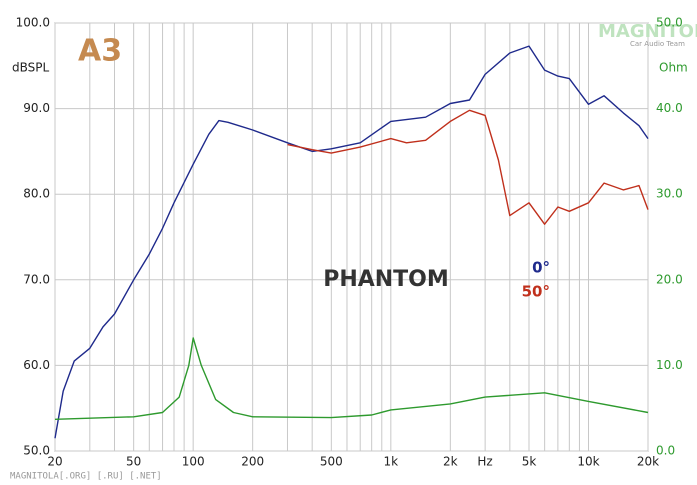 The image size is (697, 485). I want to click on y-tick-label: 50.0, so click(36, 451).